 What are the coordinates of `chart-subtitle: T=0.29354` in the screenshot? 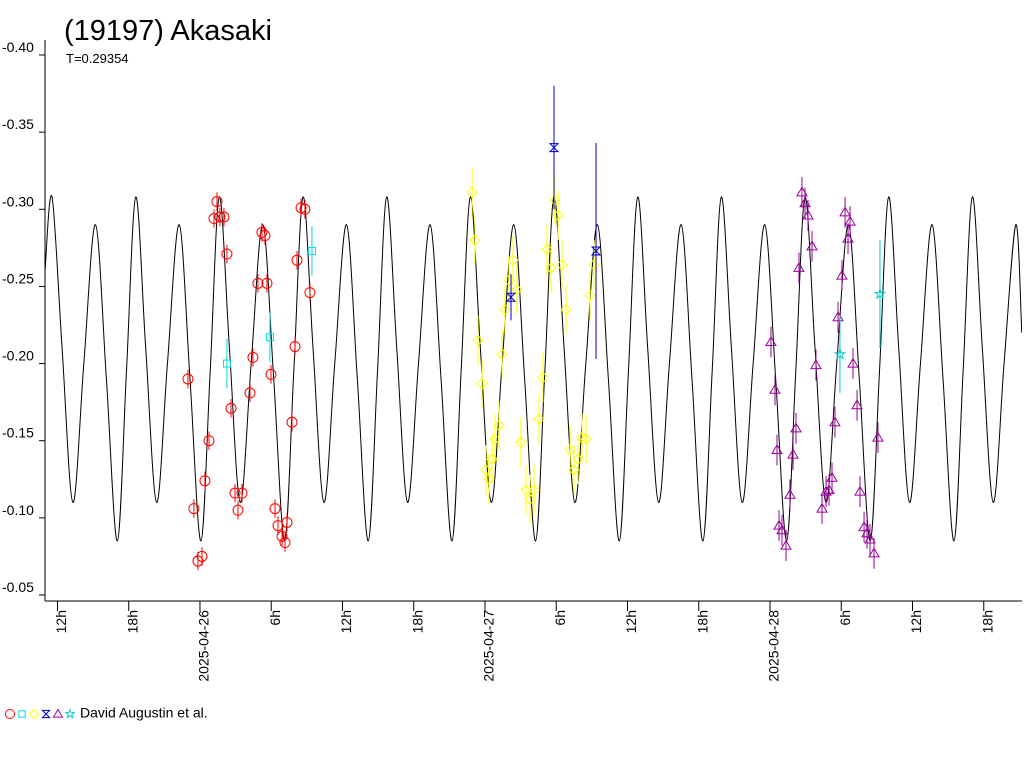 It's located at (97, 58).